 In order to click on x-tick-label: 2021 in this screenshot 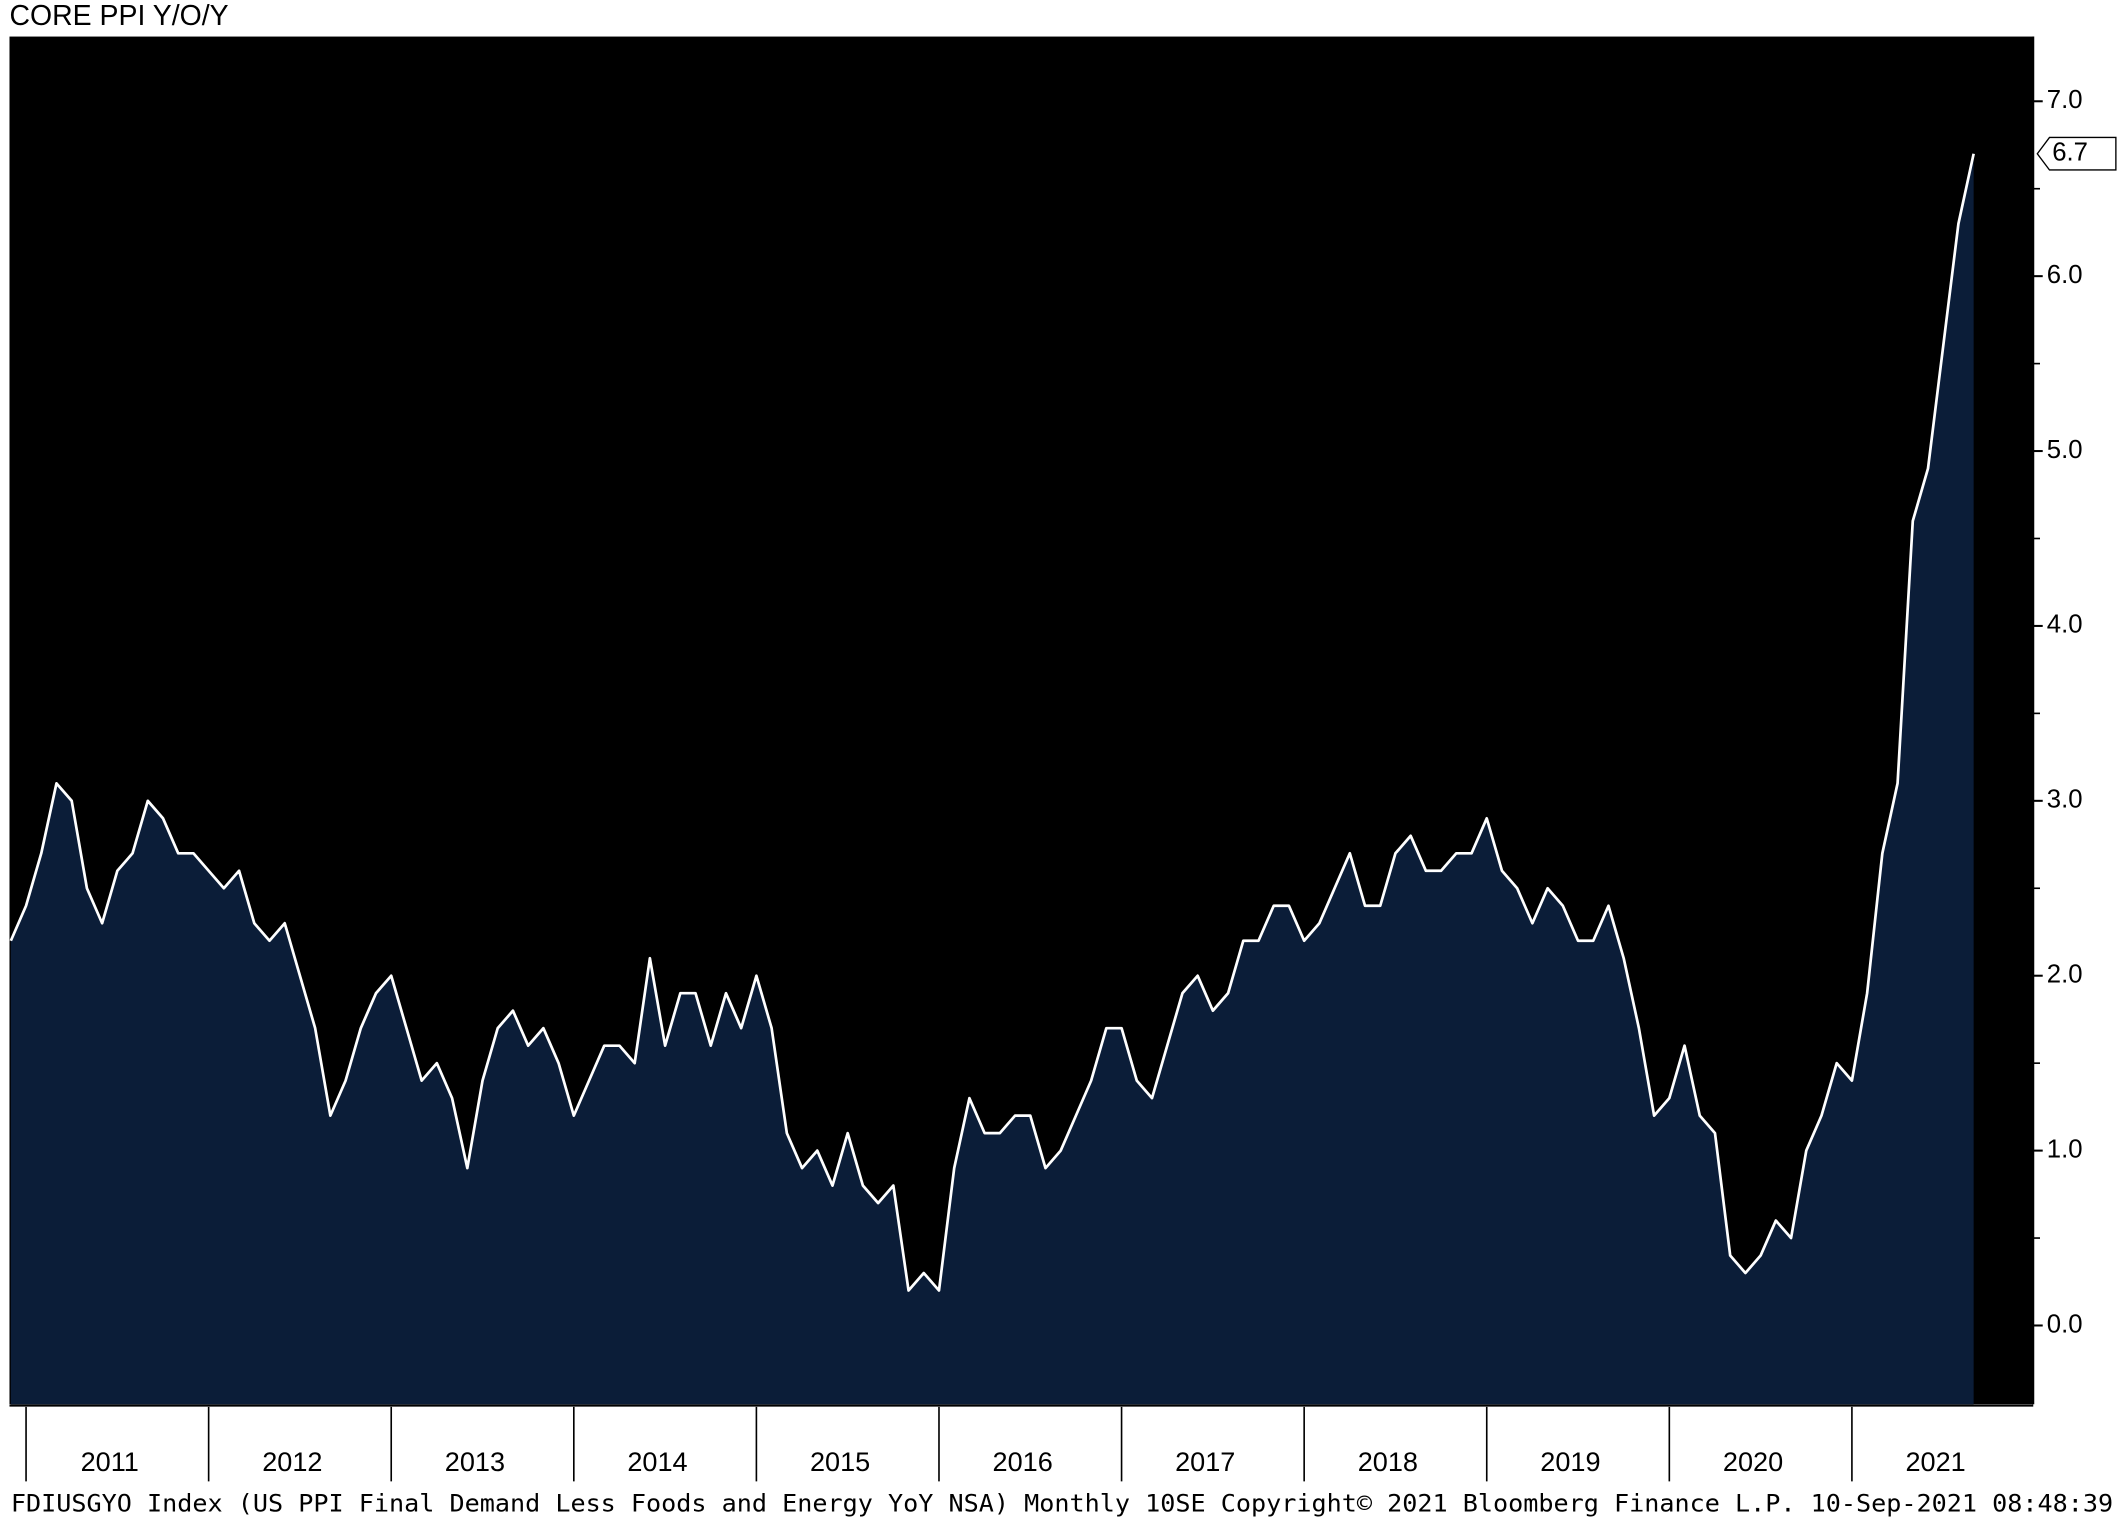, I will do `click(1935, 1461)`.